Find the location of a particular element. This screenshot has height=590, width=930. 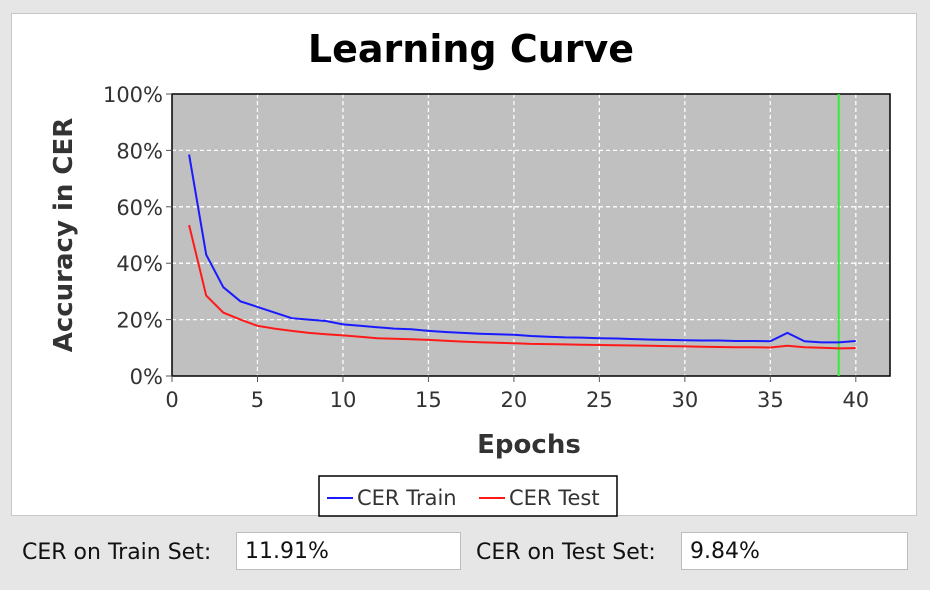

x-tick-label: 5 is located at coordinates (257, 400).